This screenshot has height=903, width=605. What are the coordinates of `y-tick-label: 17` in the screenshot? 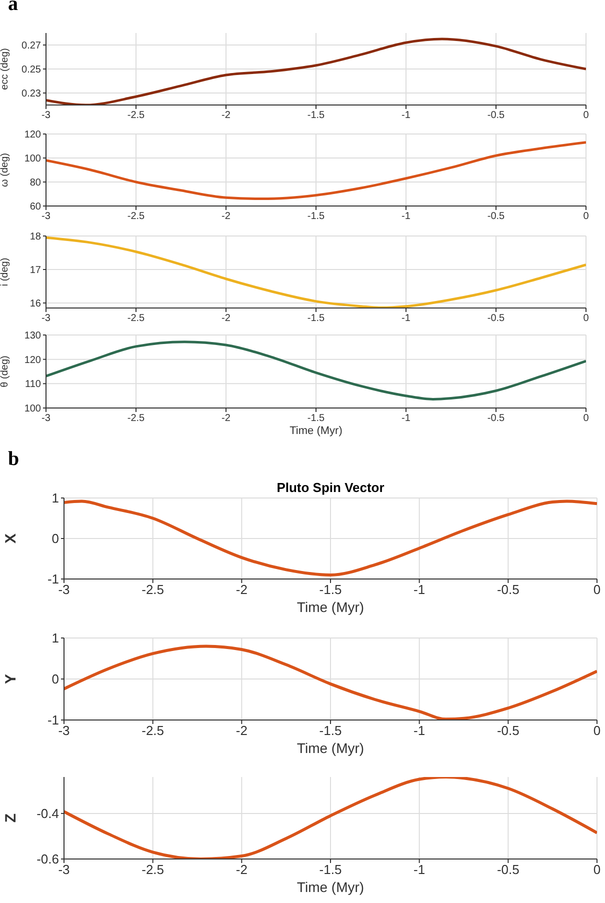 It's located at (36, 270).